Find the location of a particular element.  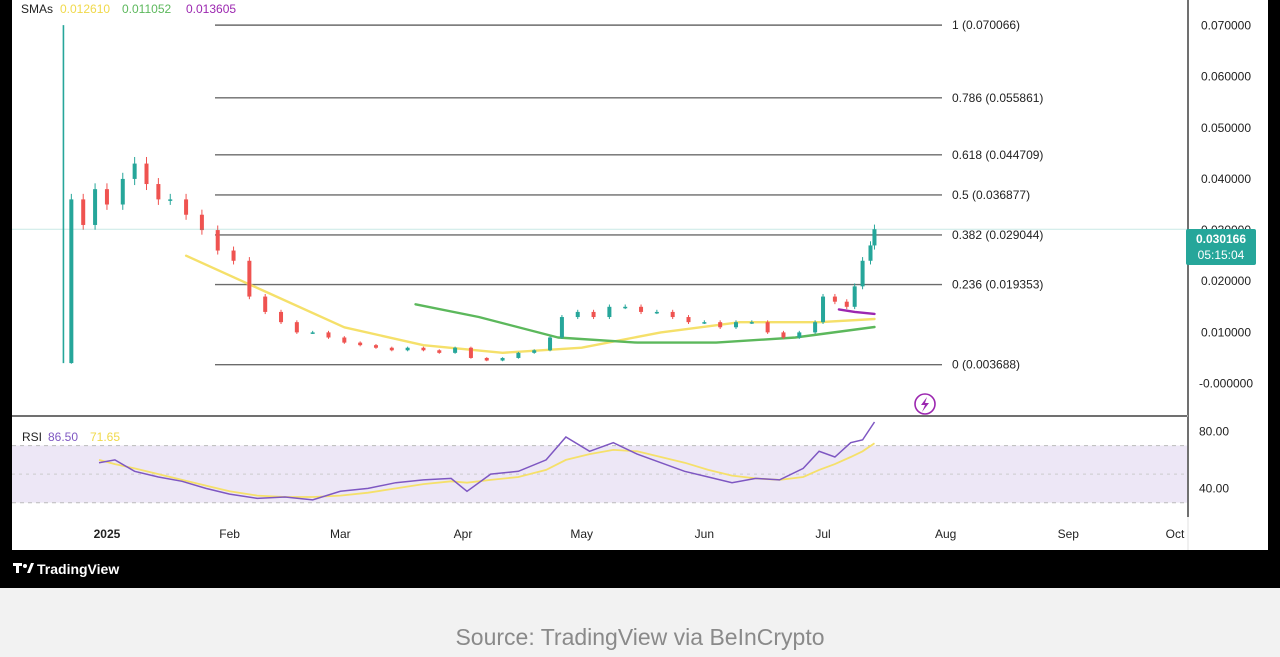

price-tick-label: 0.070000 is located at coordinates (1226, 25).